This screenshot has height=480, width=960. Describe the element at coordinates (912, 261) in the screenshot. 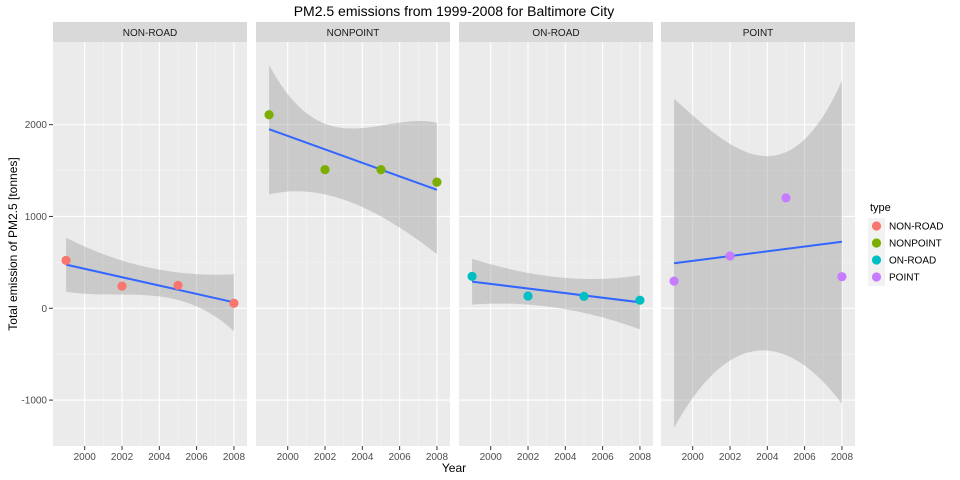

I see `legend-label: ON-ROAD` at that location.